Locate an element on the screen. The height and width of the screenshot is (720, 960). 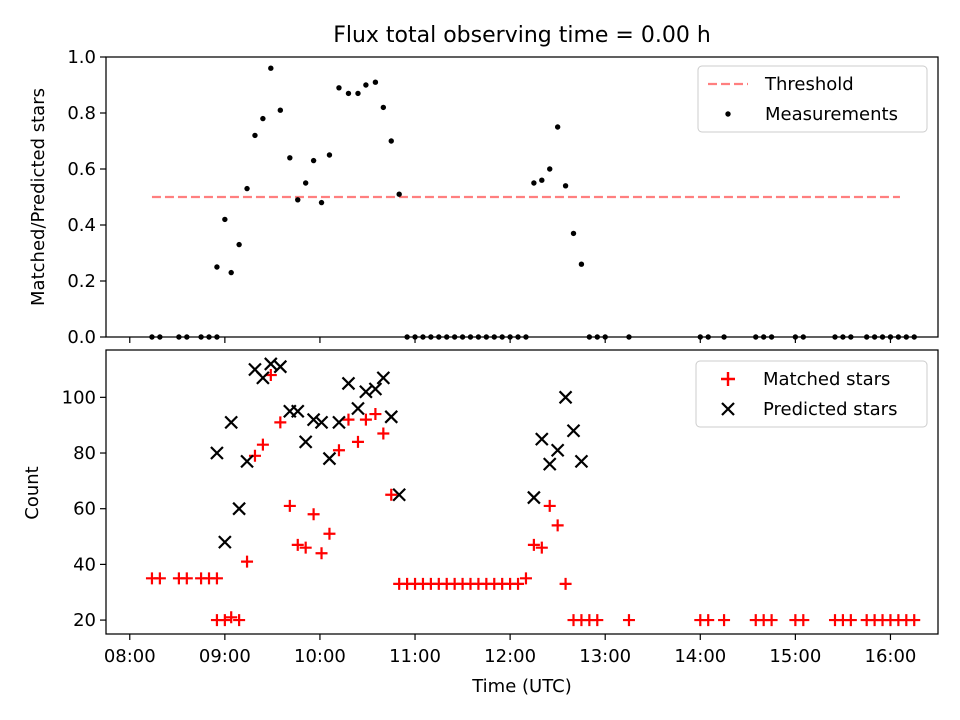
x-tick-label: 08:00 is located at coordinates (130, 656).